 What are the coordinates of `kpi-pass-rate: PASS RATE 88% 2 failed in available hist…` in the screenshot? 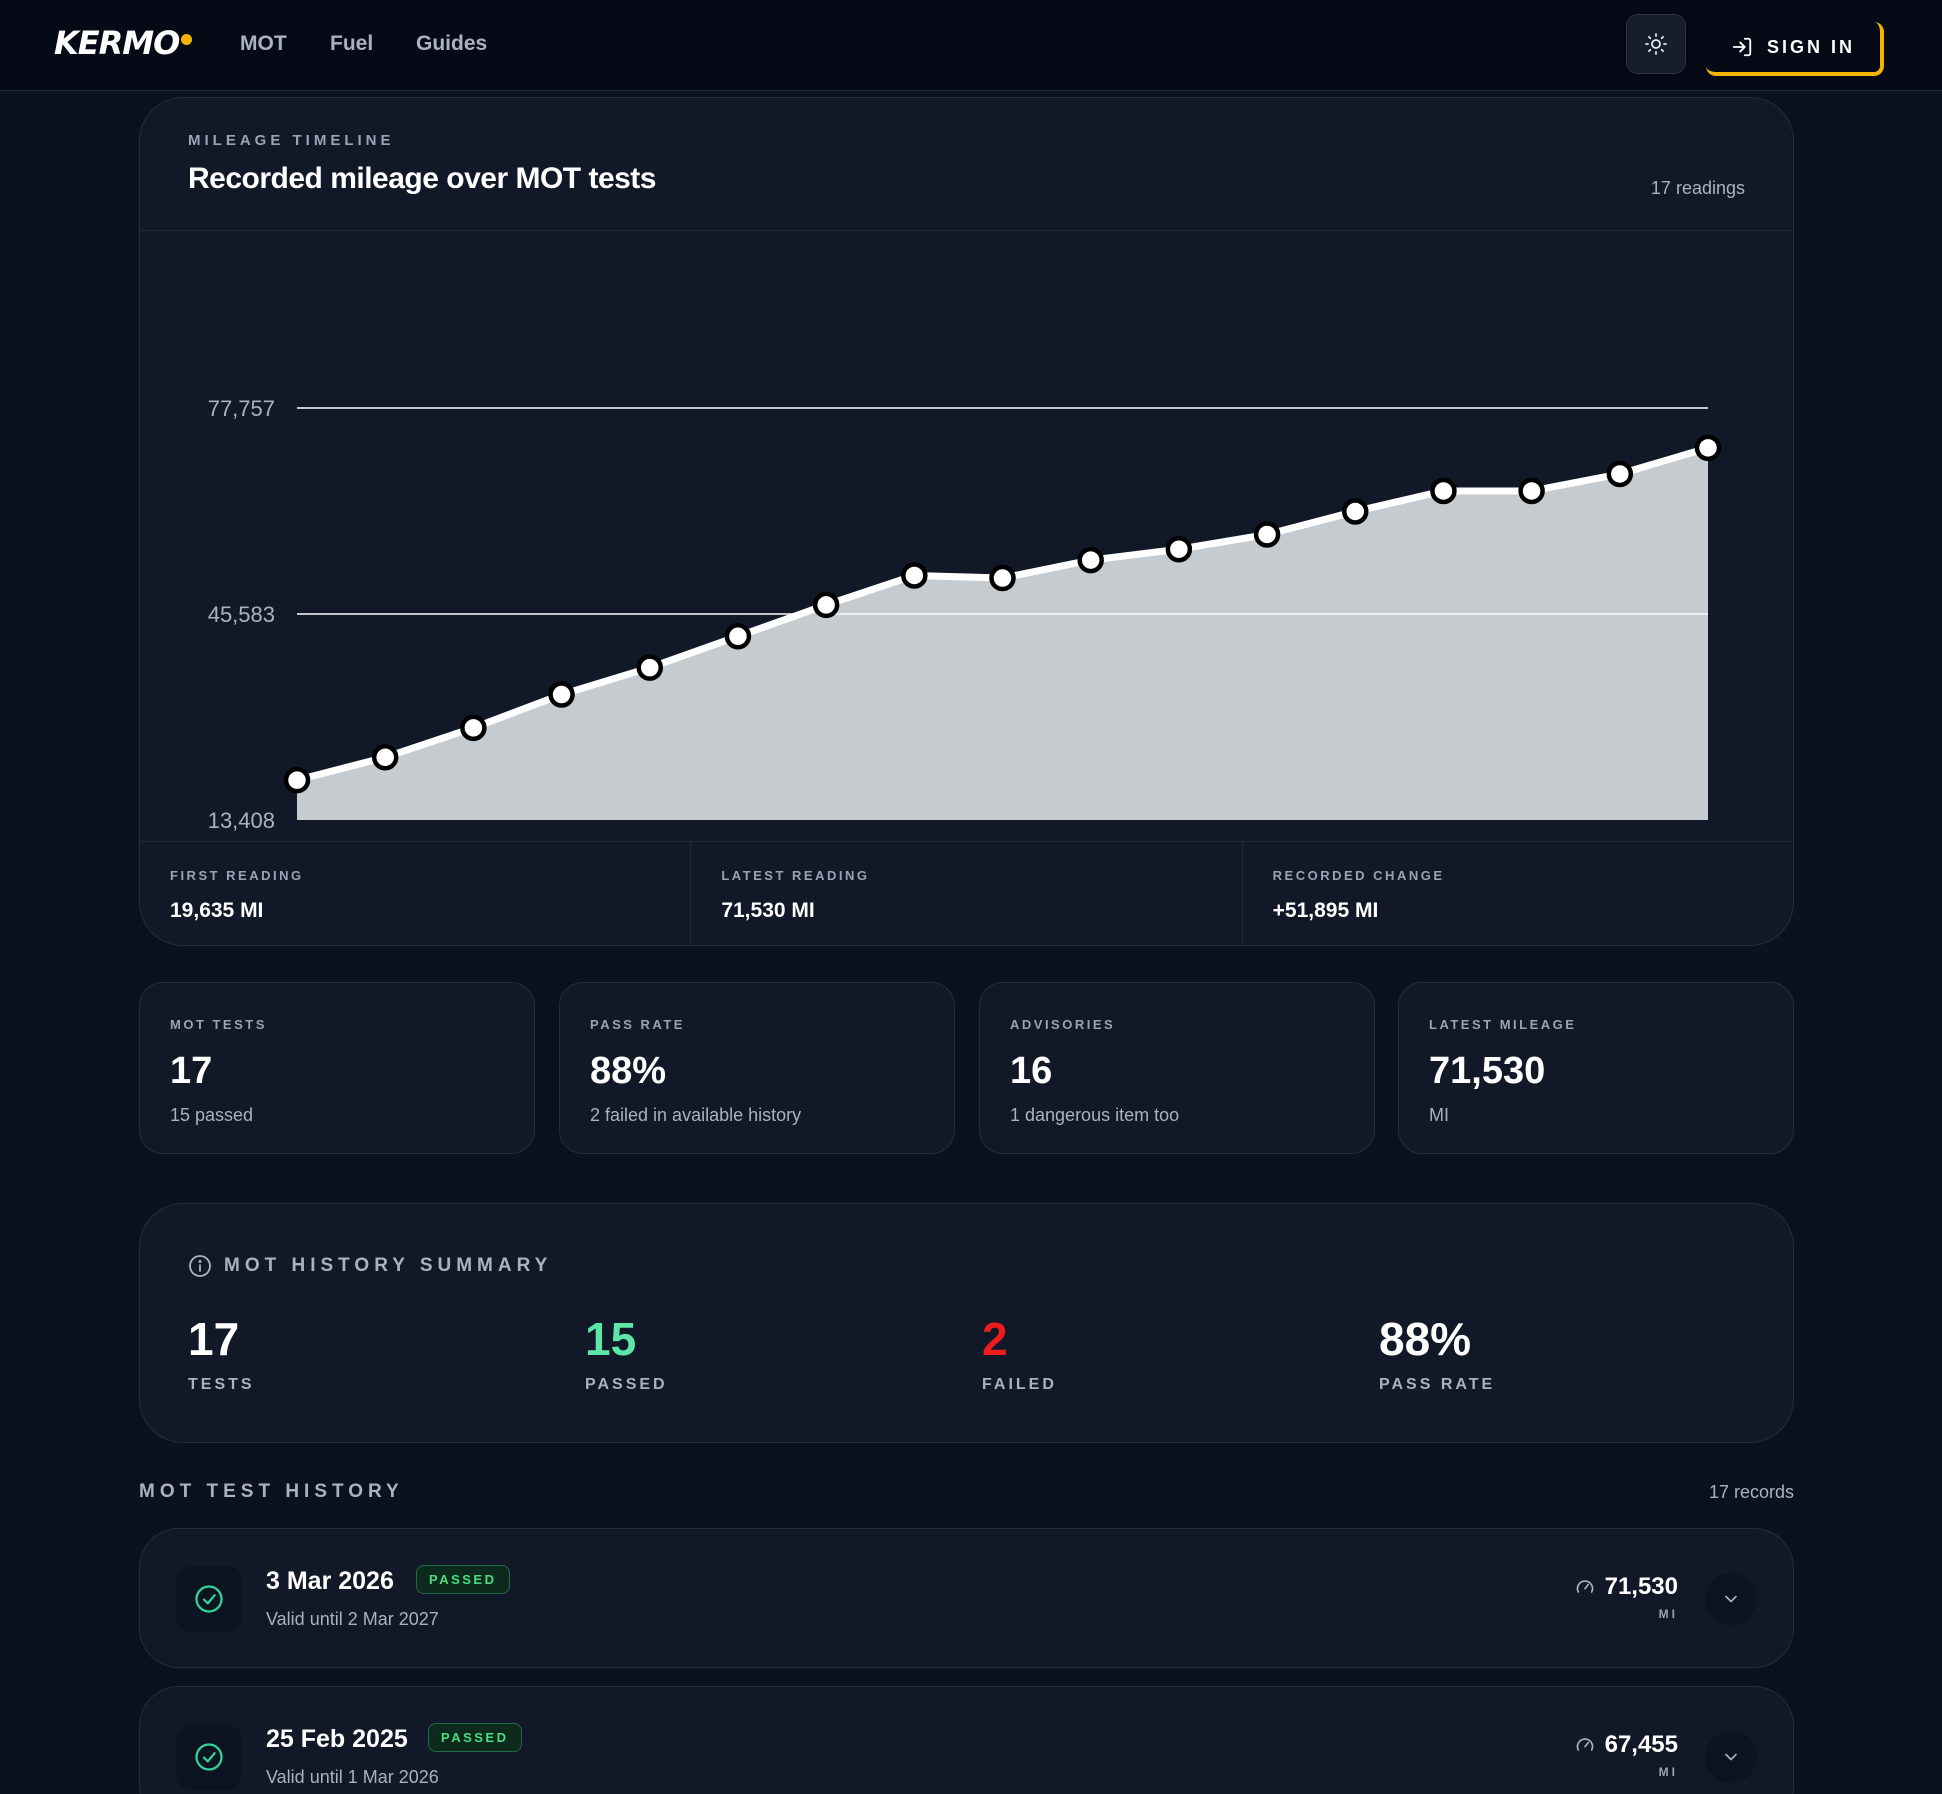 It's located at (757, 1068).